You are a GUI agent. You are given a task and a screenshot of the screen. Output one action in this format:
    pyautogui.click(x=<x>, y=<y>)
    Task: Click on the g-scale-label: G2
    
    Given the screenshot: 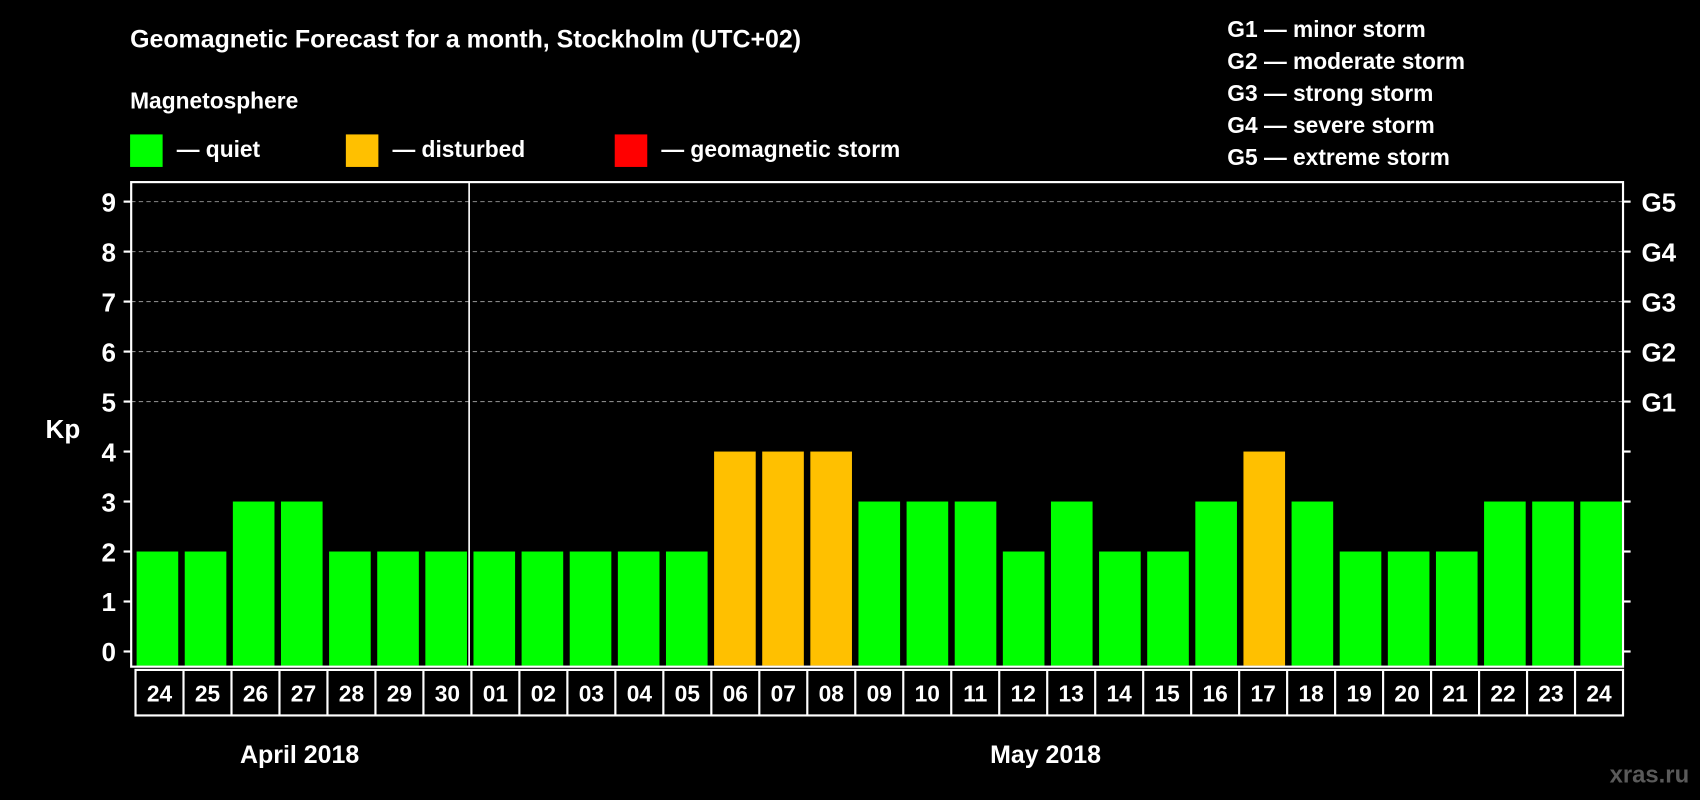 What is the action you would take?
    pyautogui.click(x=1658, y=352)
    